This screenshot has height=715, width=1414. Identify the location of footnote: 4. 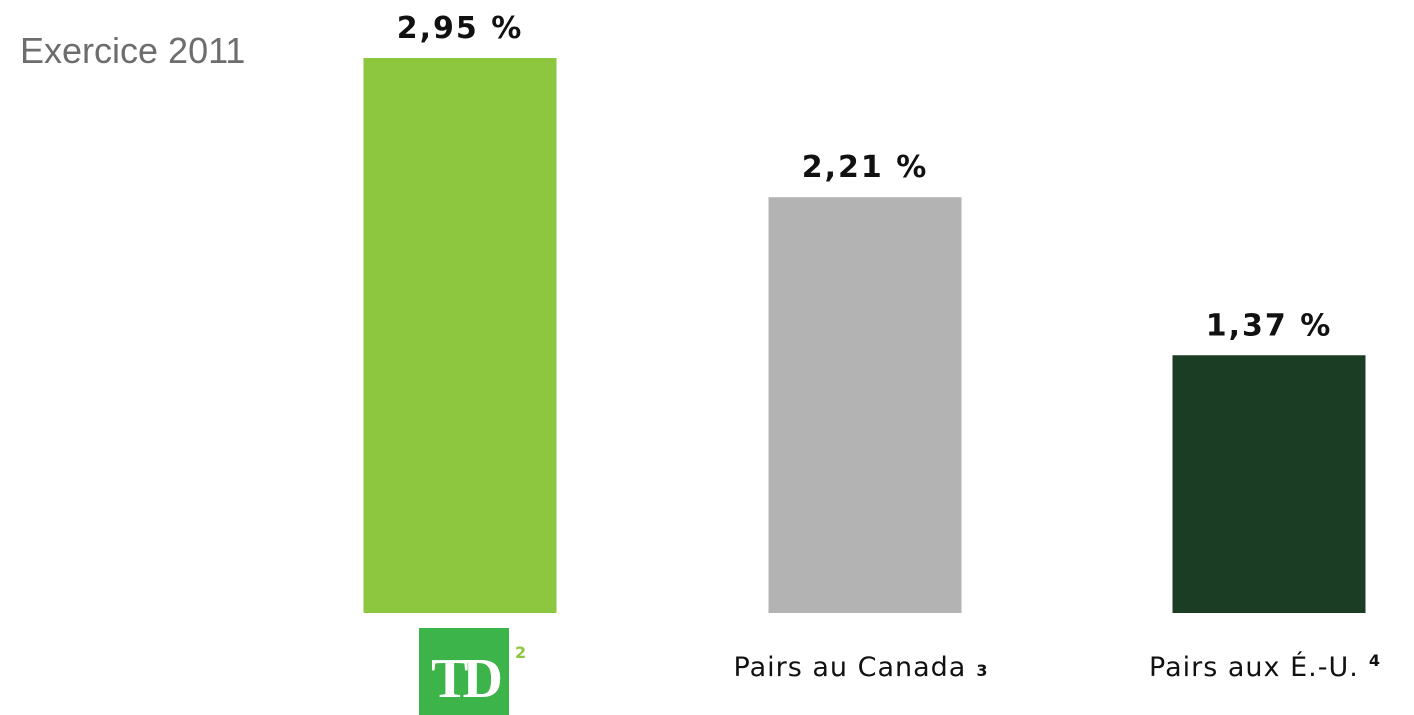
(1375, 660).